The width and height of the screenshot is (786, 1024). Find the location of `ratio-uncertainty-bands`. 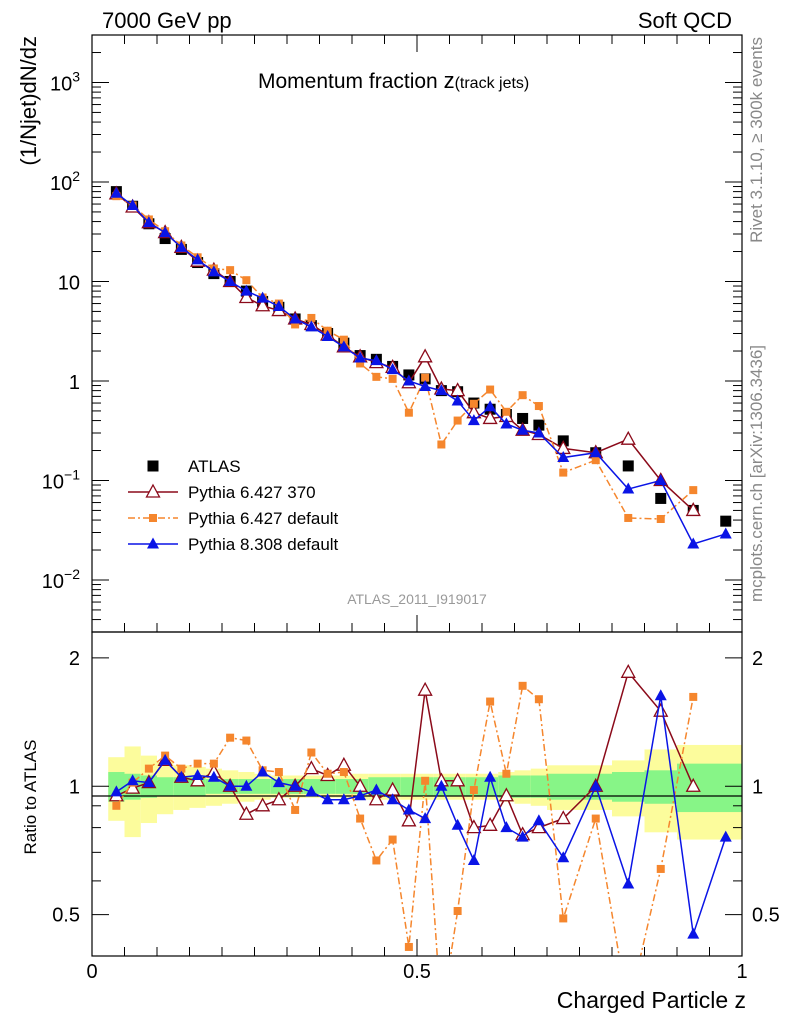

ratio-uncertainty-bands is located at coordinates (425, 792).